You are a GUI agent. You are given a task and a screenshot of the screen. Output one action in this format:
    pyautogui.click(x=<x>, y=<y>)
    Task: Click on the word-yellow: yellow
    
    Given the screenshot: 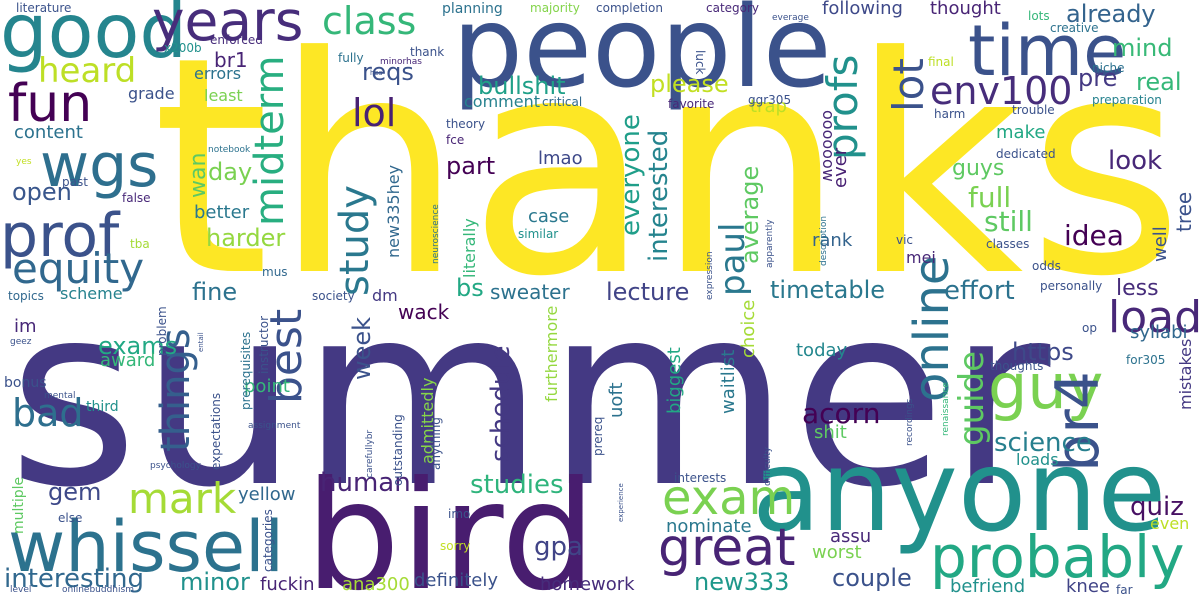 What is the action you would take?
    pyautogui.click(x=267, y=494)
    